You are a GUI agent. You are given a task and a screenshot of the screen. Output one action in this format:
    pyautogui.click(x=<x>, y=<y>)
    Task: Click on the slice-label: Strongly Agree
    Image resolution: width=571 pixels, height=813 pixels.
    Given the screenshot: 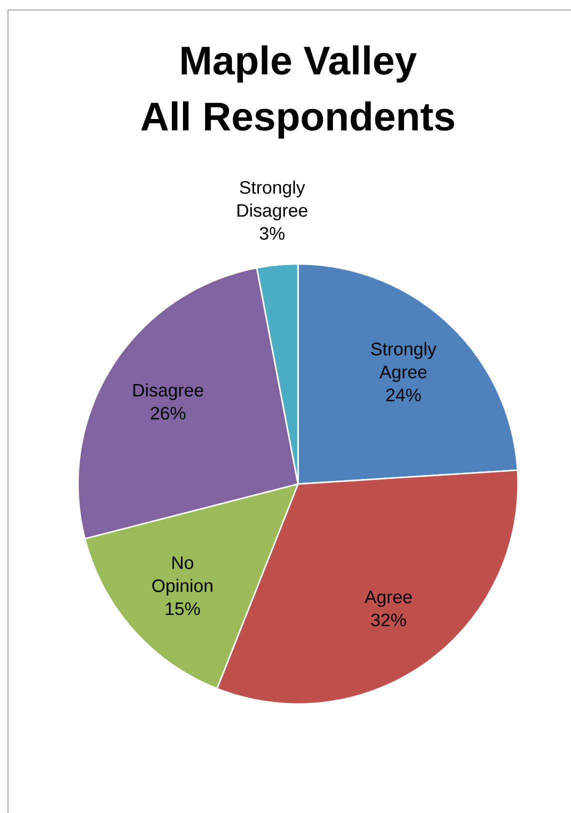 What is the action you would take?
    pyautogui.click(x=403, y=362)
    